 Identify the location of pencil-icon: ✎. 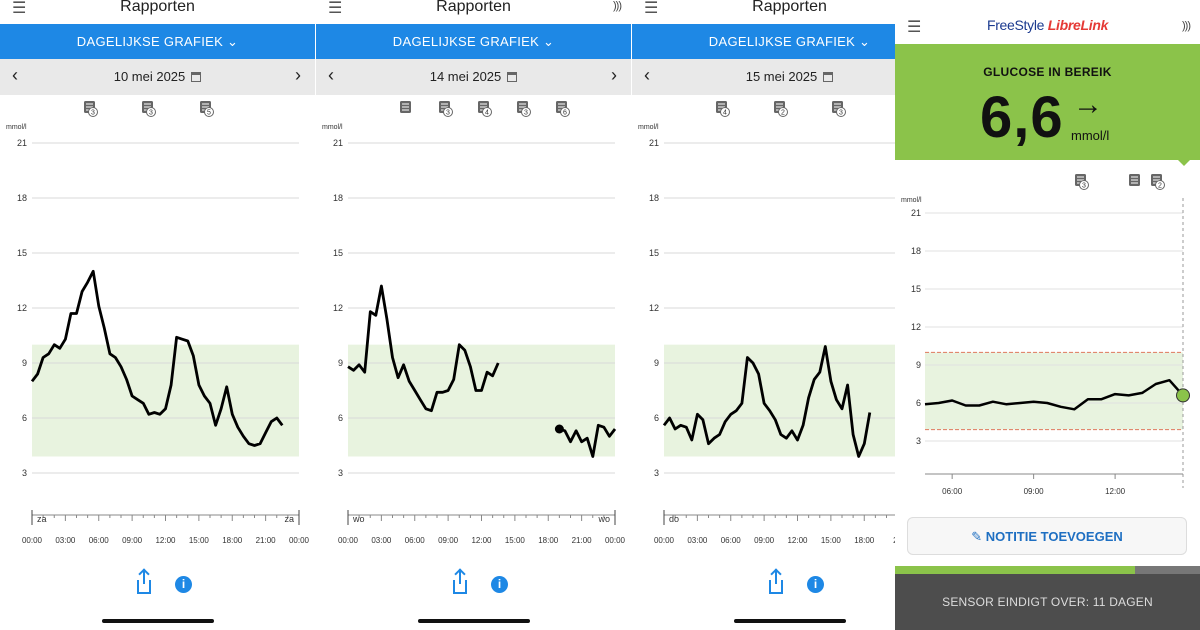
(977, 536).